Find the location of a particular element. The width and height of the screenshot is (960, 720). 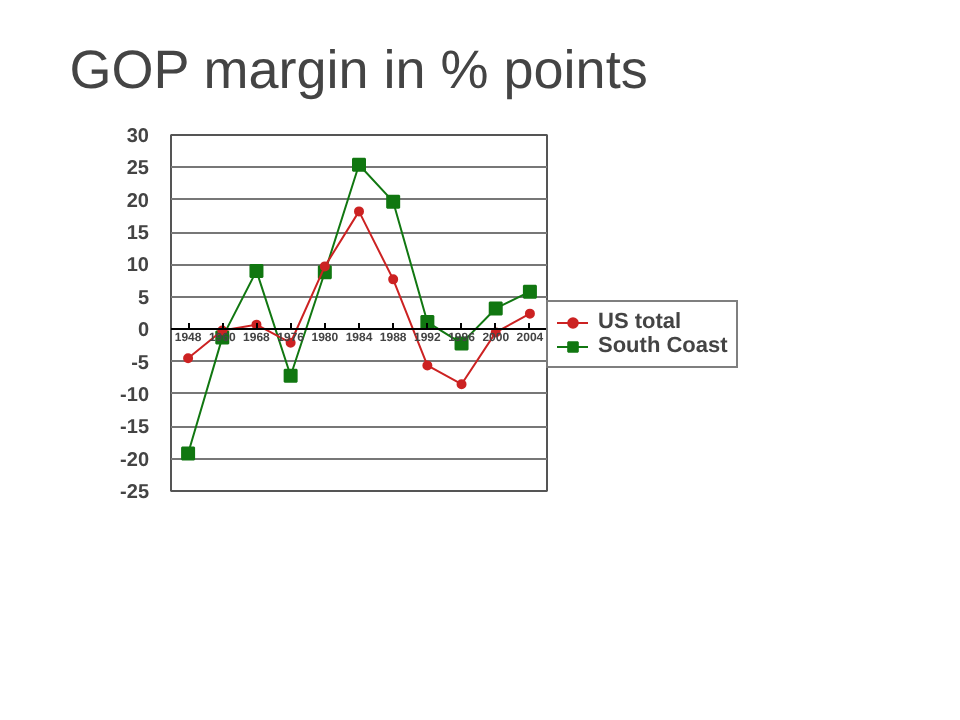

y-tick-label: -15 is located at coordinates (135, 428).